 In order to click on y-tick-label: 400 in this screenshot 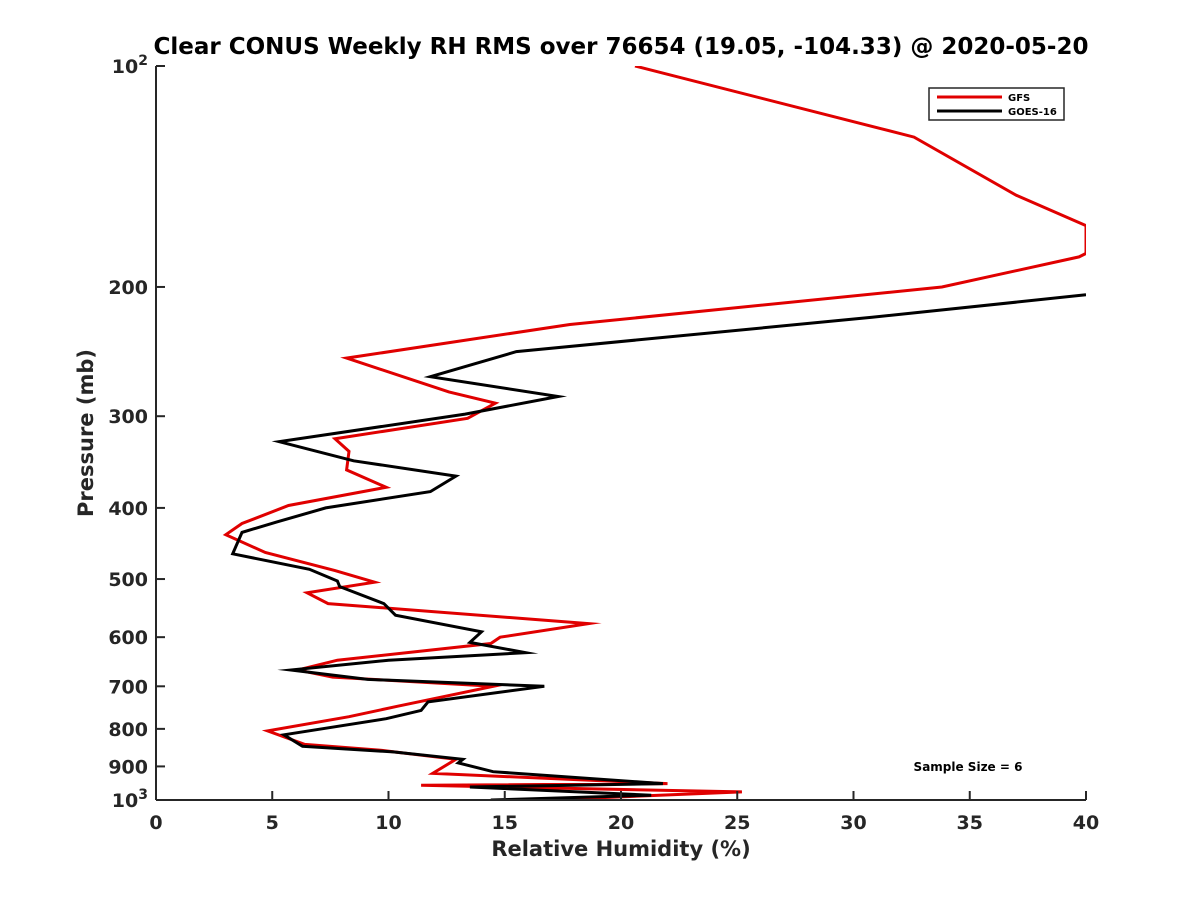, I will do `click(128, 509)`.